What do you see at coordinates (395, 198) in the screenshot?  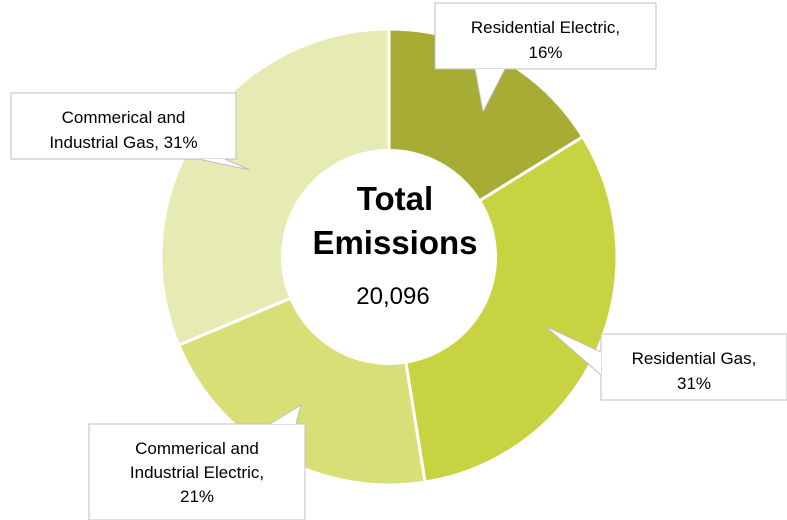 I see `center-title-line-1: Total` at bounding box center [395, 198].